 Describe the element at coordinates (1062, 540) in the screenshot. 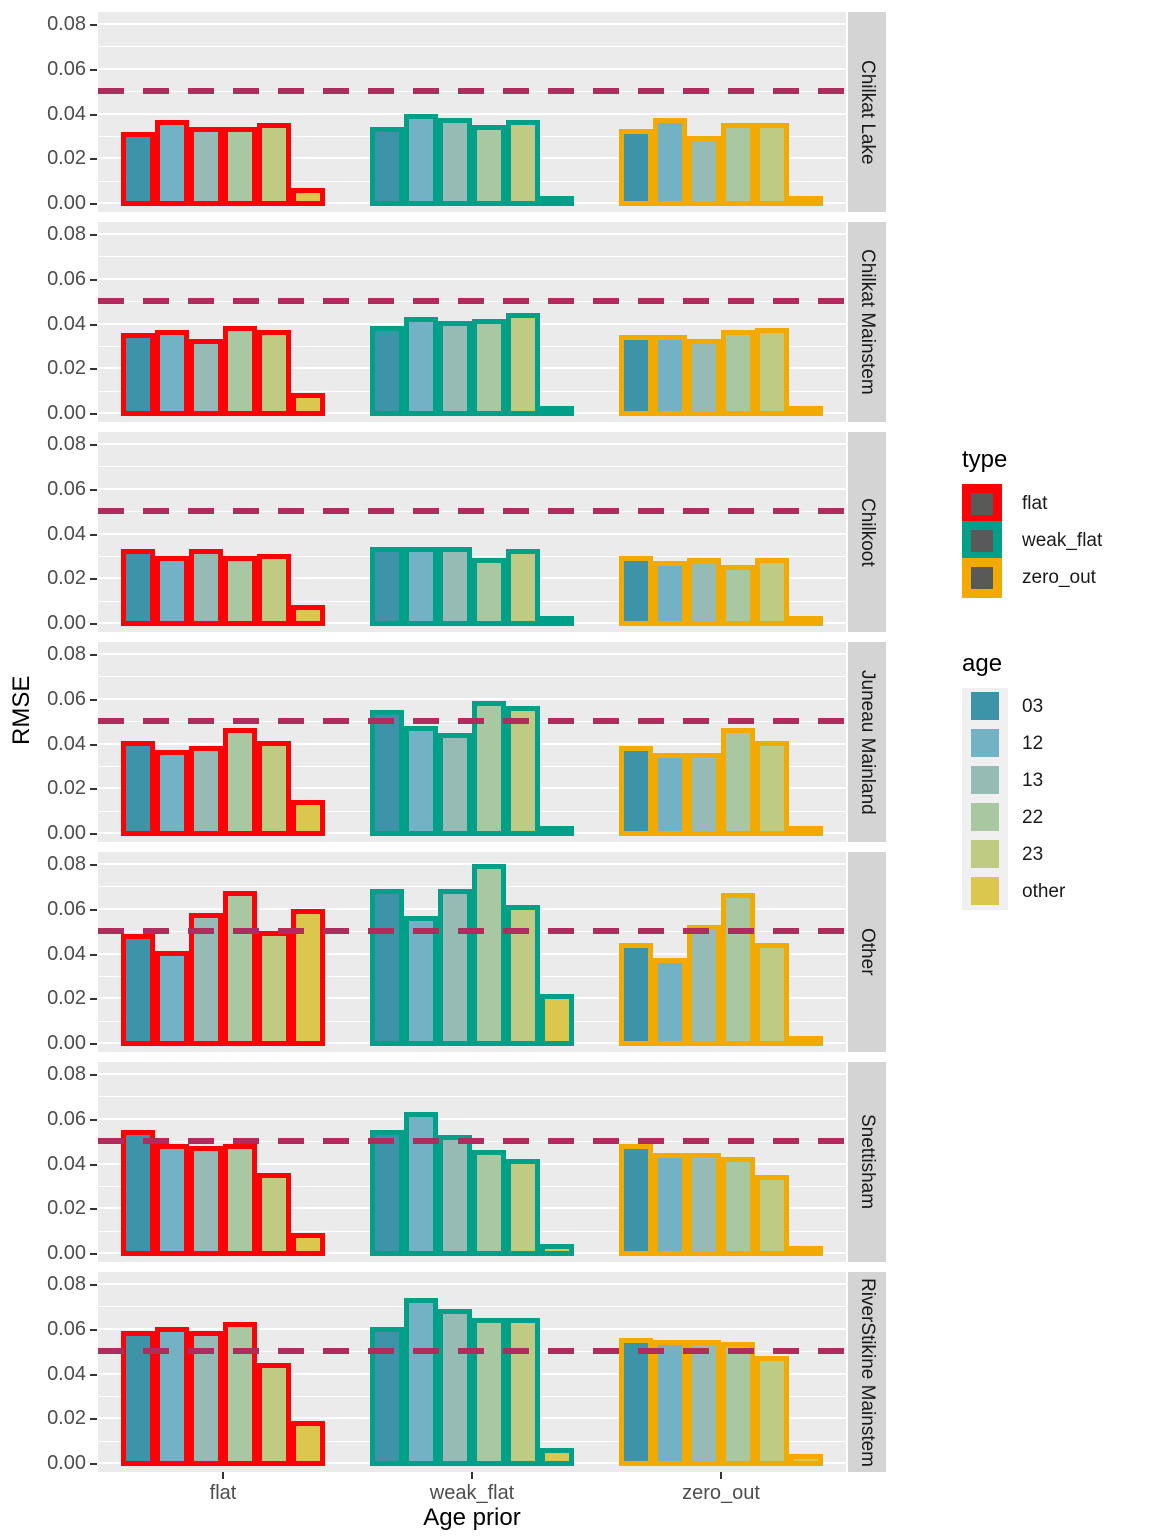

I see `legend-label-weak_flat: weak_flat` at that location.